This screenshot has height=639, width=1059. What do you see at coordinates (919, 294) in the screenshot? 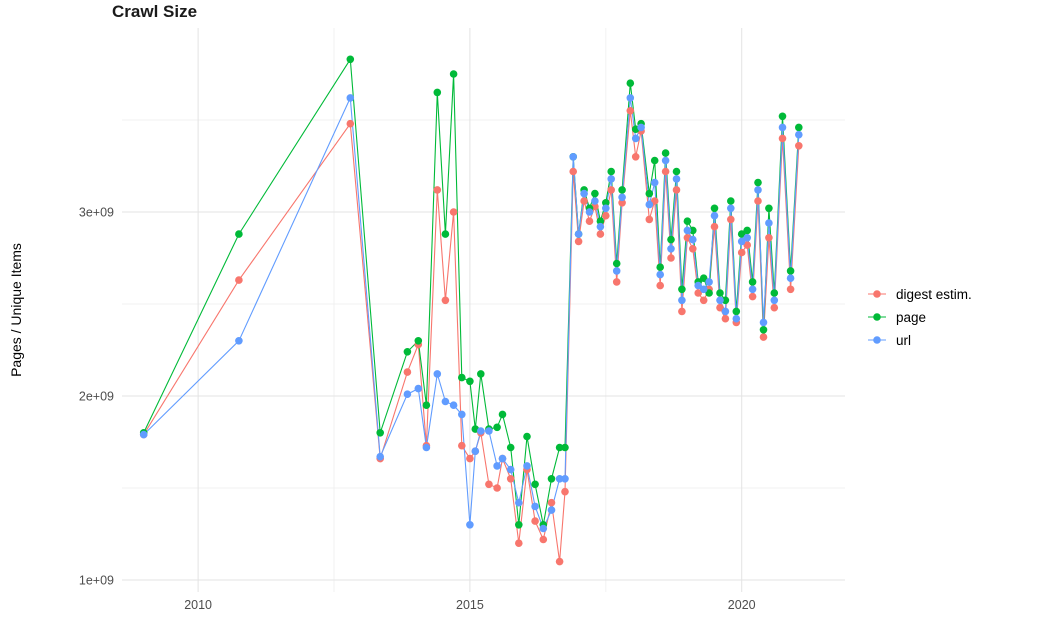
I see `legend-item-digest-estim-: digest estim.` at bounding box center [919, 294].